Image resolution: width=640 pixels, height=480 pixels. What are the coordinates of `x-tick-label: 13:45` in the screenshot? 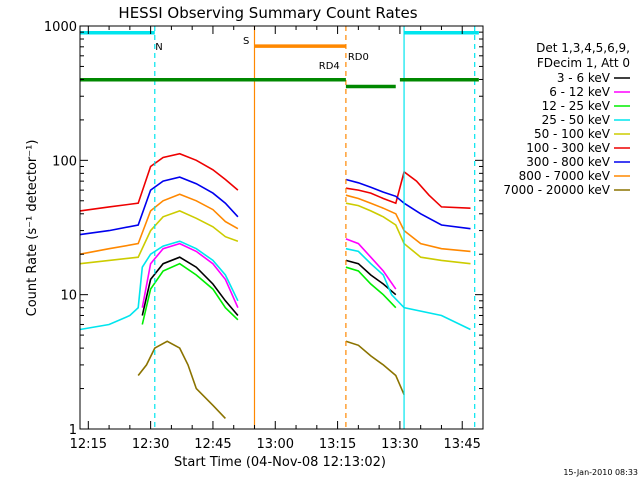 It's located at (461, 444).